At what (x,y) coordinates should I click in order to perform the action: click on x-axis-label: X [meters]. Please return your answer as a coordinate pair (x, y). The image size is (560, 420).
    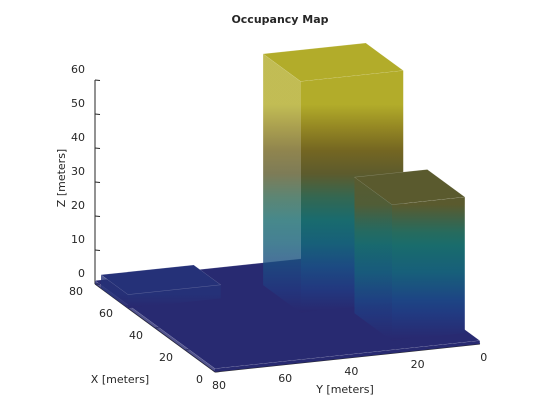
    Looking at the image, I should click on (120, 379).